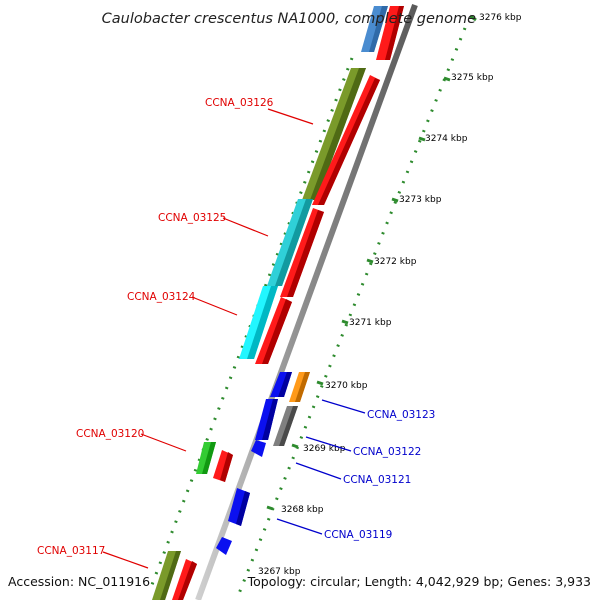 Image resolution: width=600 pixels, height=600 pixels. What do you see at coordinates (71, 551) in the screenshot?
I see `gene-label-ccna-03117: CCNA_03117` at bounding box center [71, 551].